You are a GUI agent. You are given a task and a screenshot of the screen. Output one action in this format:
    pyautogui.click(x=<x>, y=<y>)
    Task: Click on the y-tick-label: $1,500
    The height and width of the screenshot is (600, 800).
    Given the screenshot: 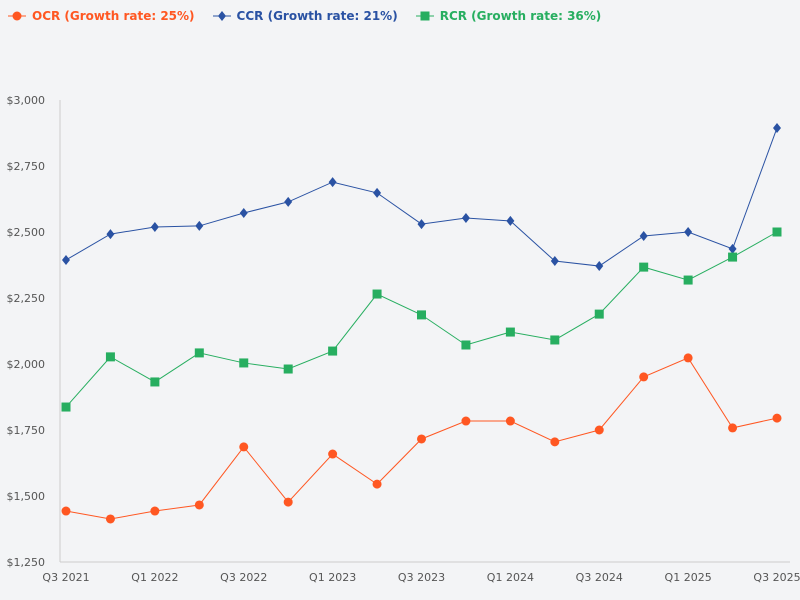 What is the action you would take?
    pyautogui.click(x=26, y=496)
    